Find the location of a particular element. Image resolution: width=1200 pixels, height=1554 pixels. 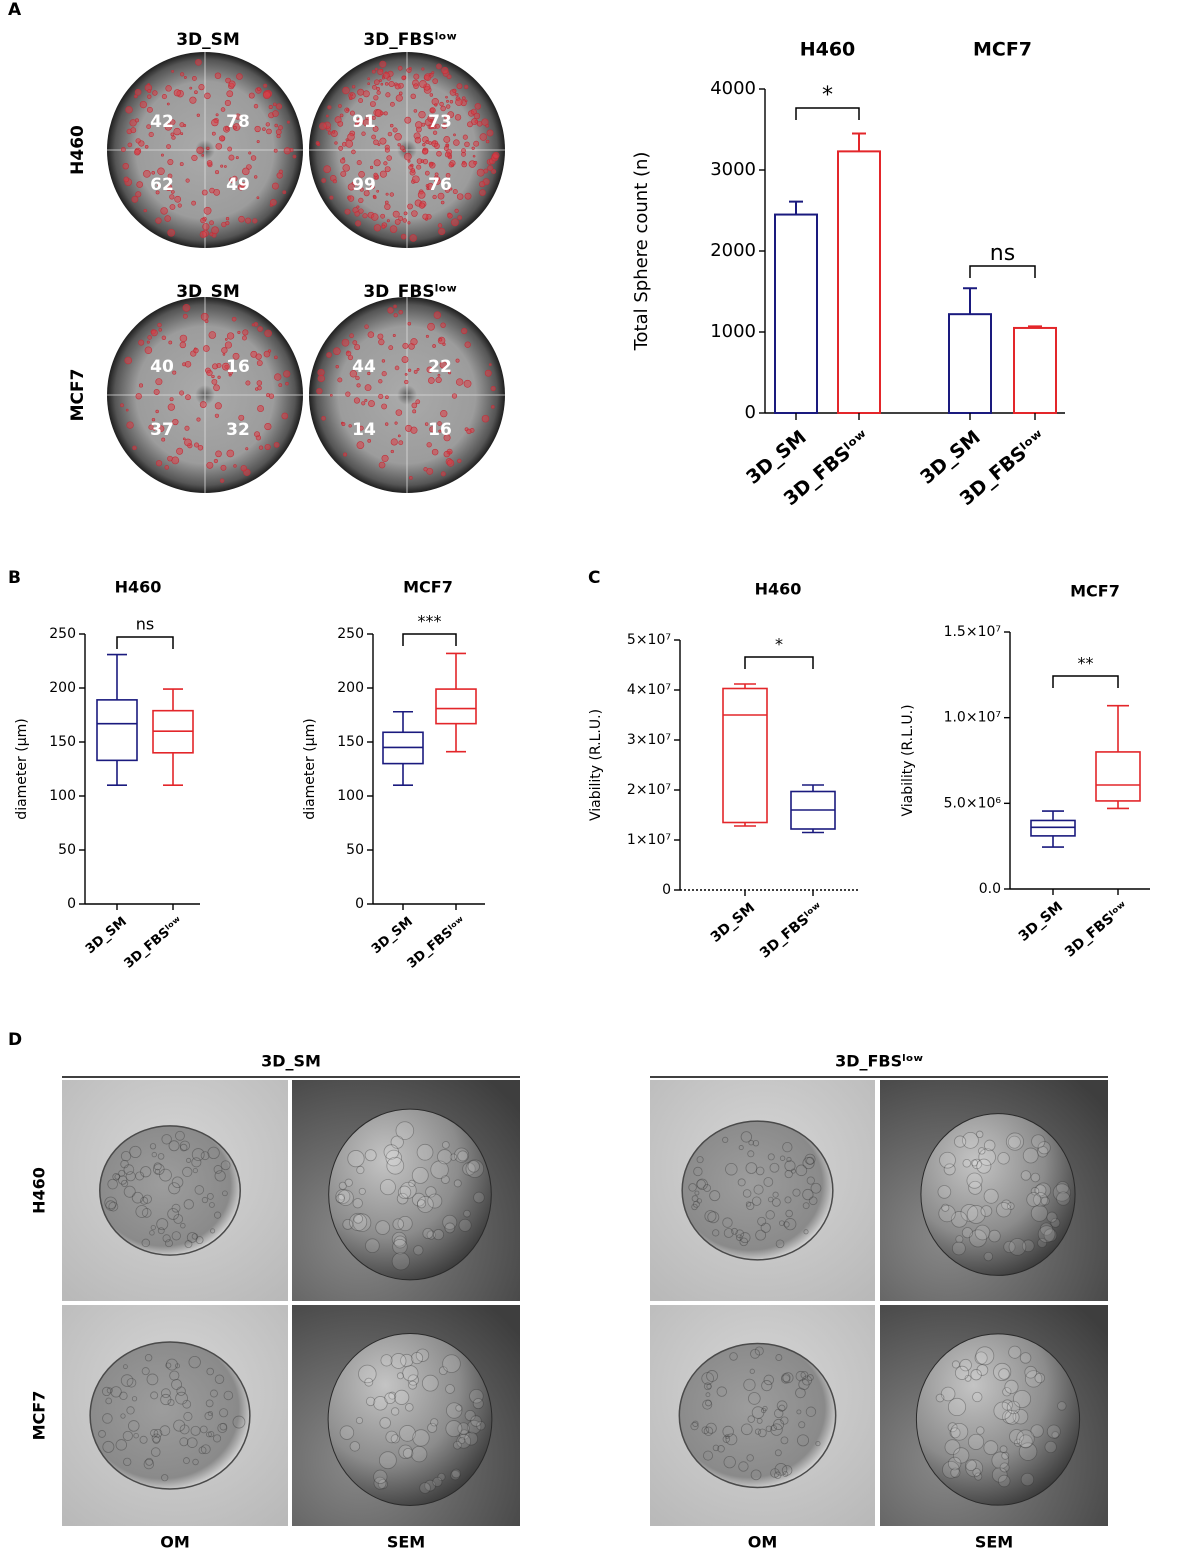

row-label: MCF7 is located at coordinates (78, 395).